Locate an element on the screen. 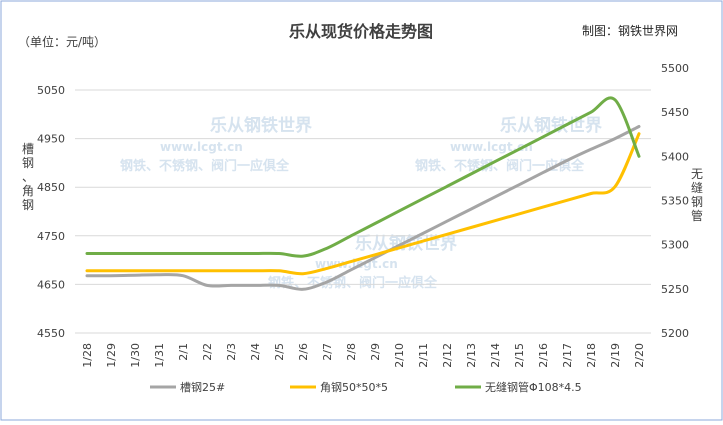 The width and height of the screenshot is (723, 425). y-axis-right-ticks: 5200 5250 5300 5350 5400 5450 5500 is located at coordinates (675, 201).